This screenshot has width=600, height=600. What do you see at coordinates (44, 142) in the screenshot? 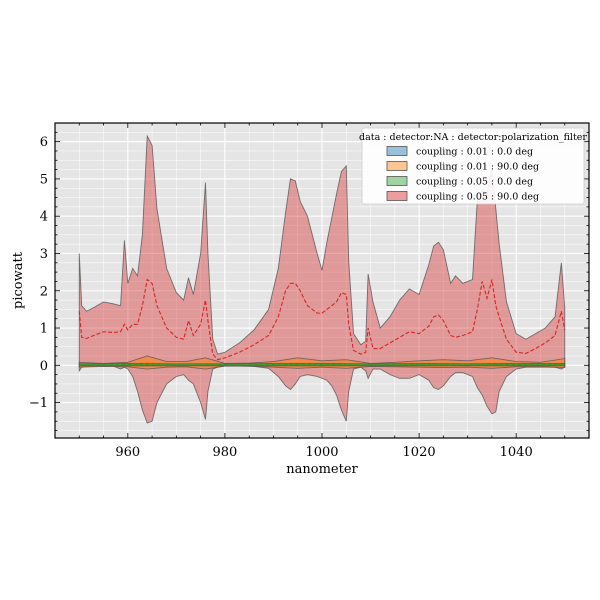
I see `y-tick-label: 6` at bounding box center [44, 142].